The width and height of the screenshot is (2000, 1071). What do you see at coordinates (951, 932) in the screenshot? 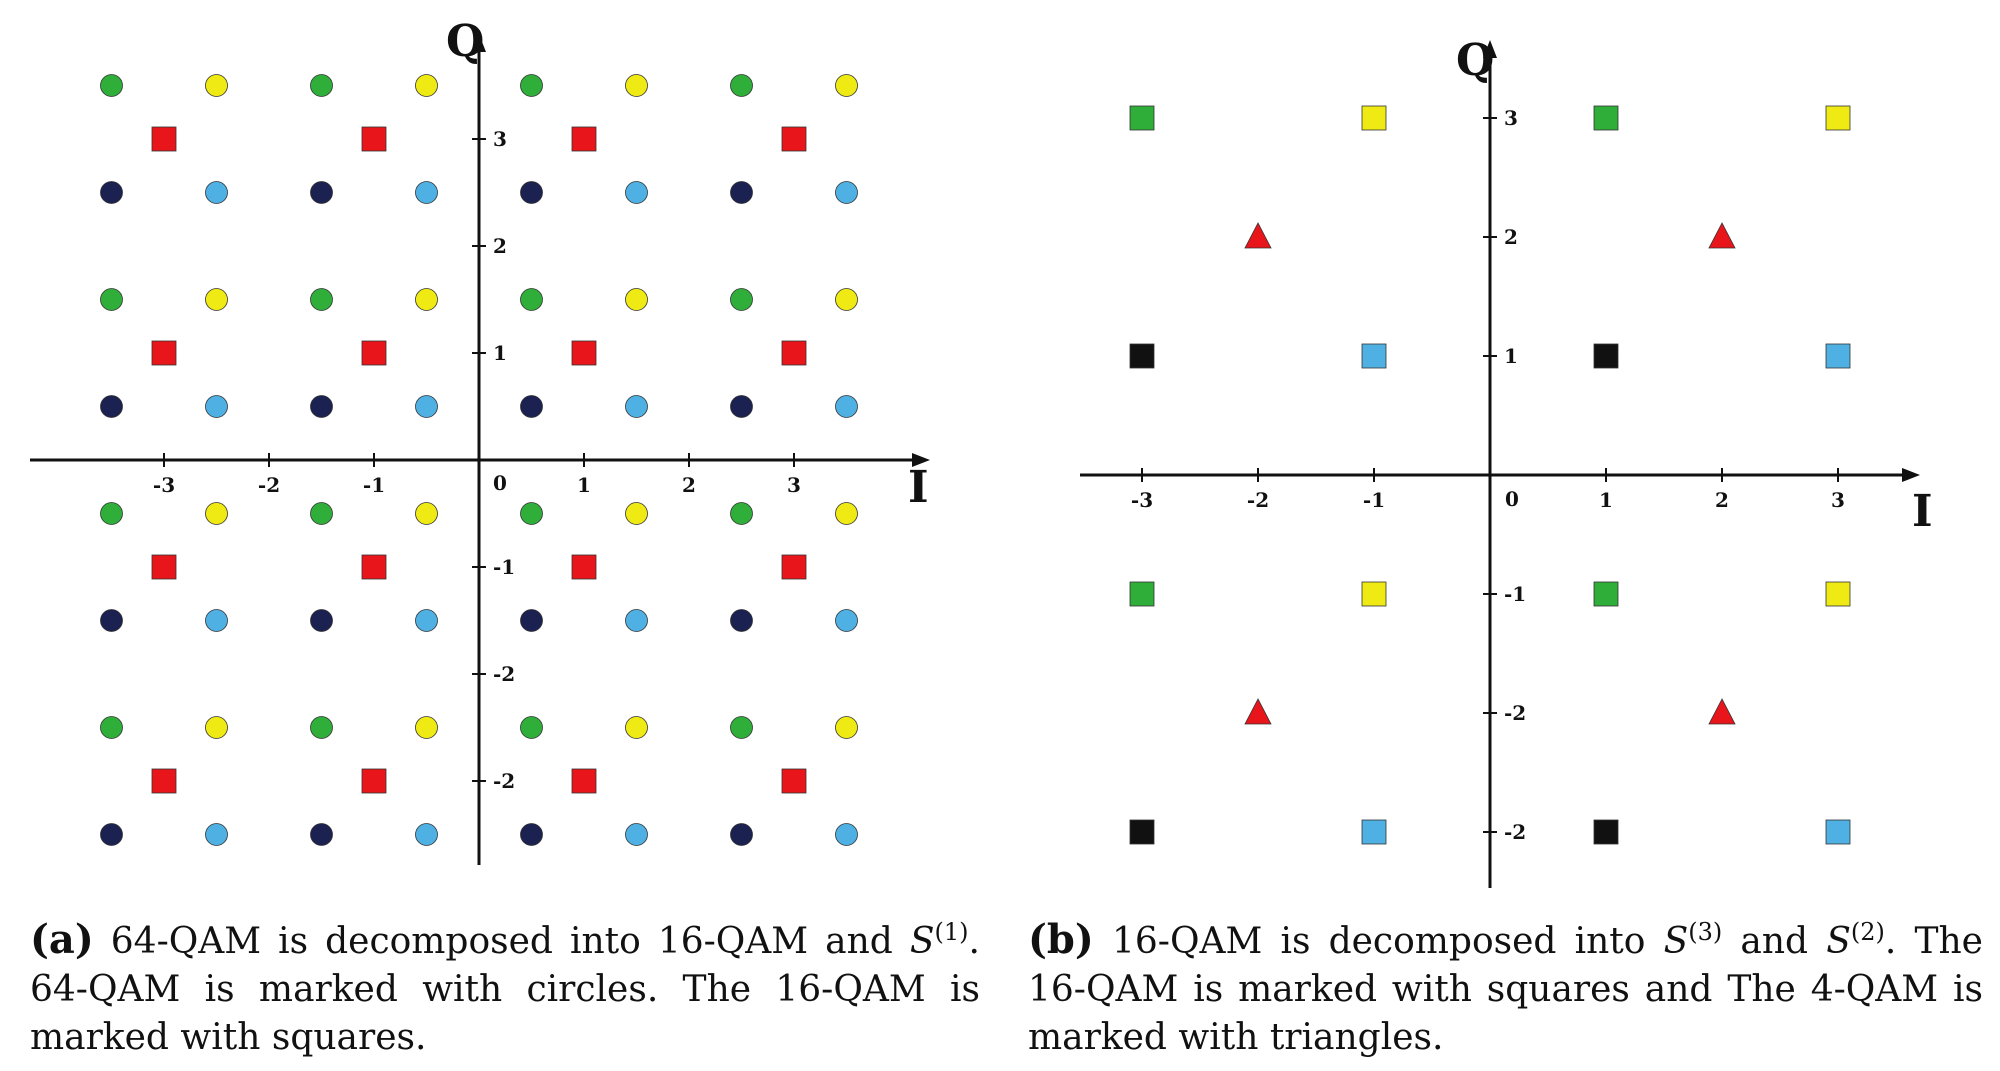
I see `caption-a-sup: (1)` at bounding box center [951, 932].